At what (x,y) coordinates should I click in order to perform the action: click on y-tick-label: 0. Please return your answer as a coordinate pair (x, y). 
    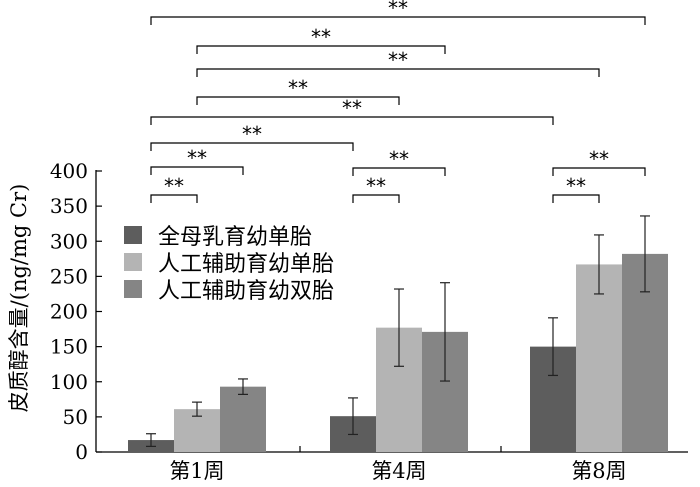
    Looking at the image, I should click on (81, 452).